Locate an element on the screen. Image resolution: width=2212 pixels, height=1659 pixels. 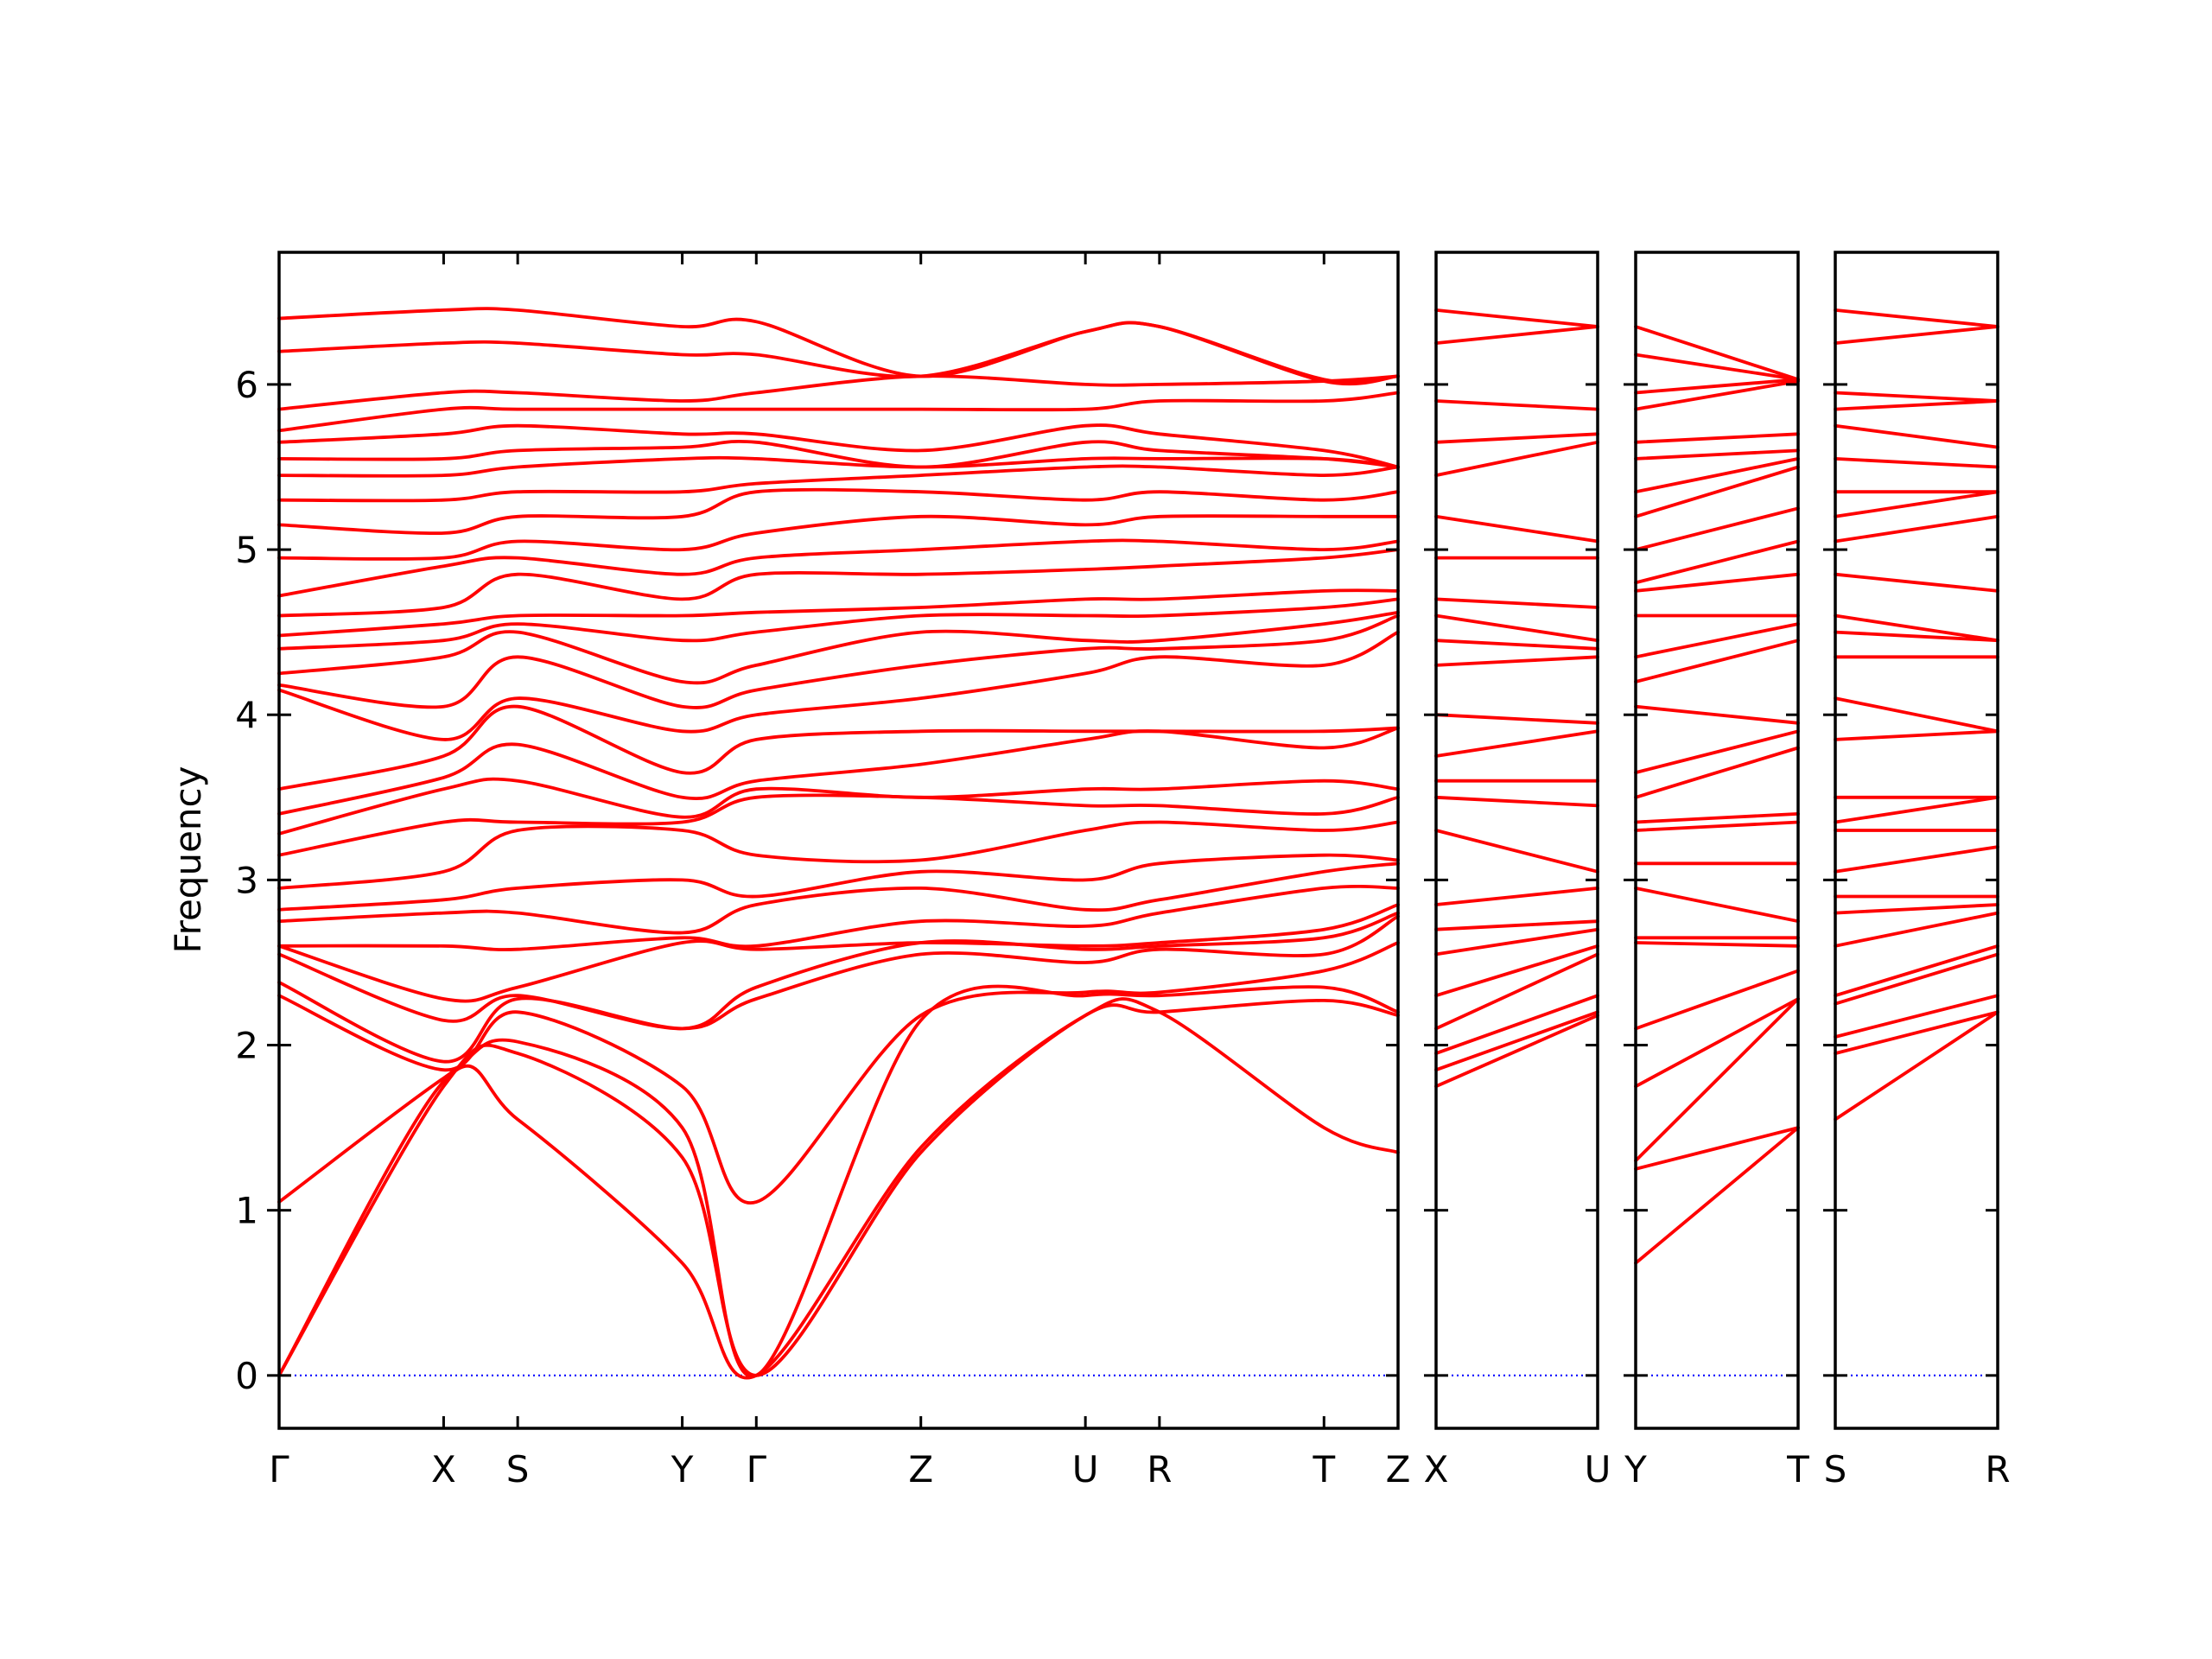
y-tick-label: 5 is located at coordinates (246, 550).